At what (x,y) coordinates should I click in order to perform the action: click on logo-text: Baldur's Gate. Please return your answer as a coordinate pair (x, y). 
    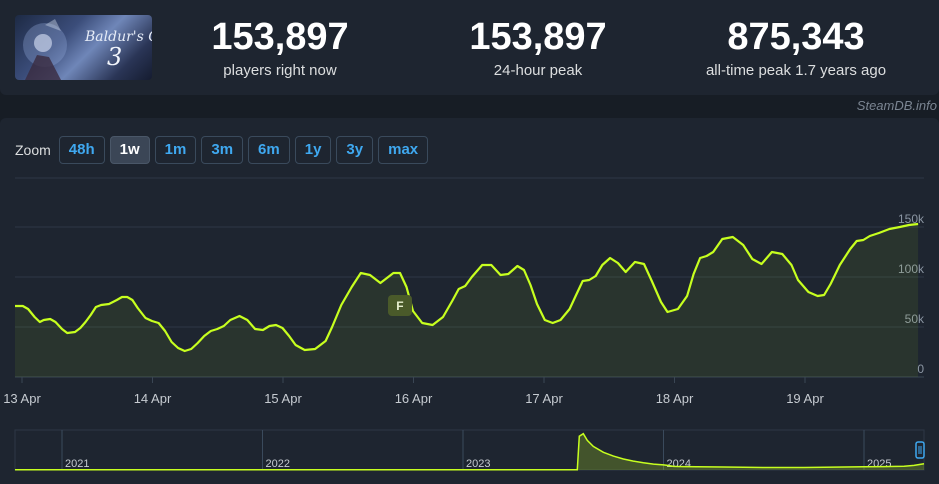
    Looking at the image, I should click on (118, 37).